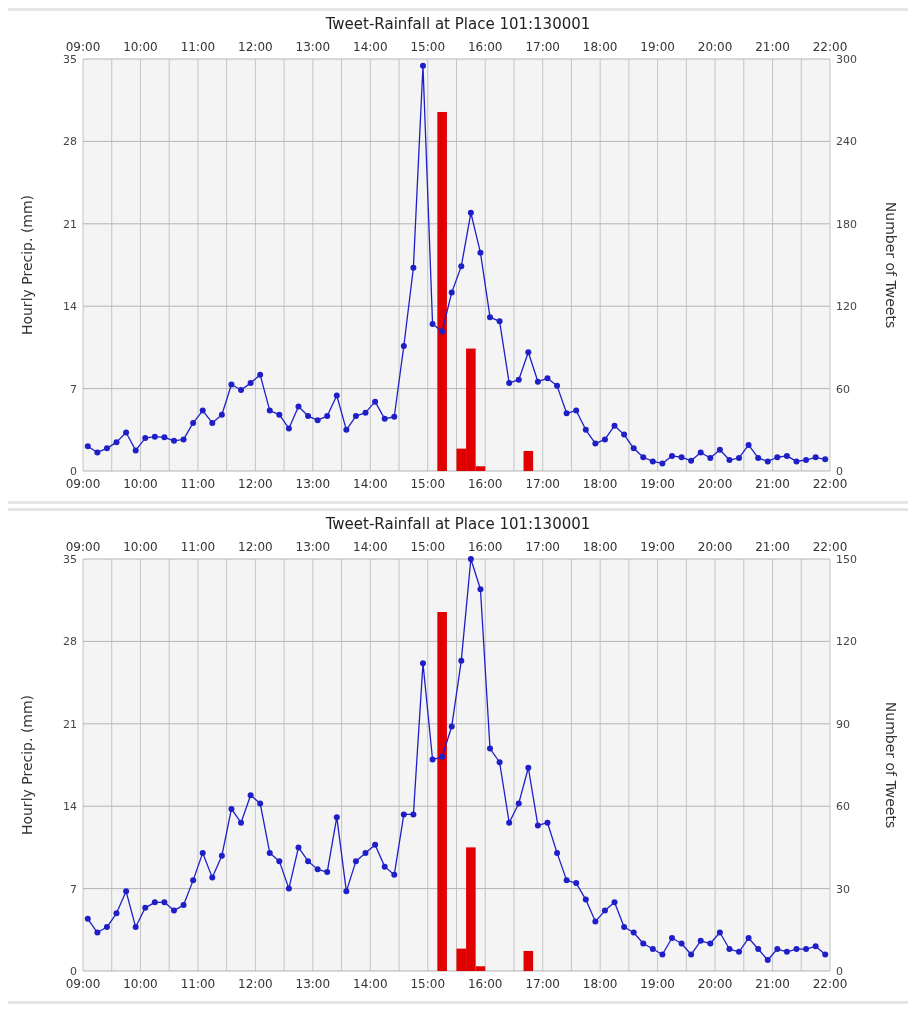 This screenshot has height=1027, width=916. I want to click on y2-tick-label: 90, so click(843, 724).